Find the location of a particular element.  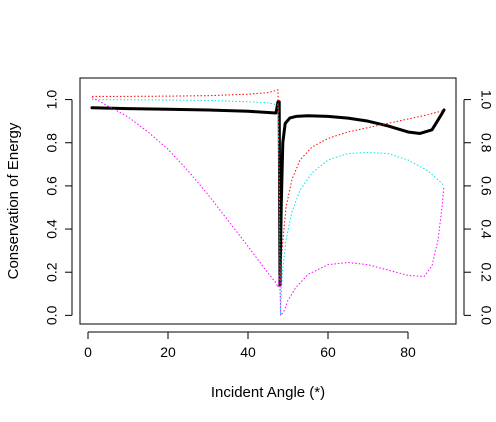

x-axis: 0 20 40 60 80 is located at coordinates (250, 345).